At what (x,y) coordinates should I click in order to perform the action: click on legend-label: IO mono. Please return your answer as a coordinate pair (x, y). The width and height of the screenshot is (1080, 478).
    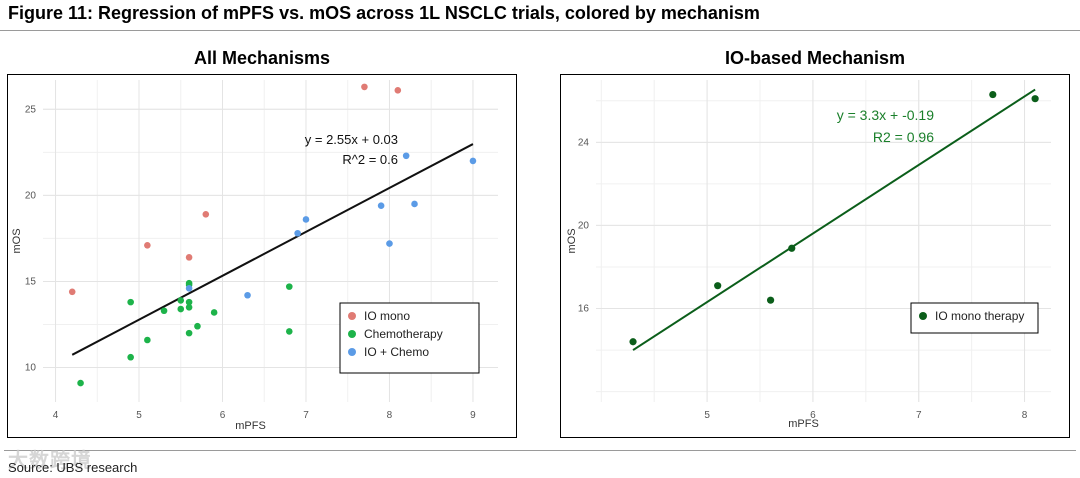
    Looking at the image, I should click on (387, 316).